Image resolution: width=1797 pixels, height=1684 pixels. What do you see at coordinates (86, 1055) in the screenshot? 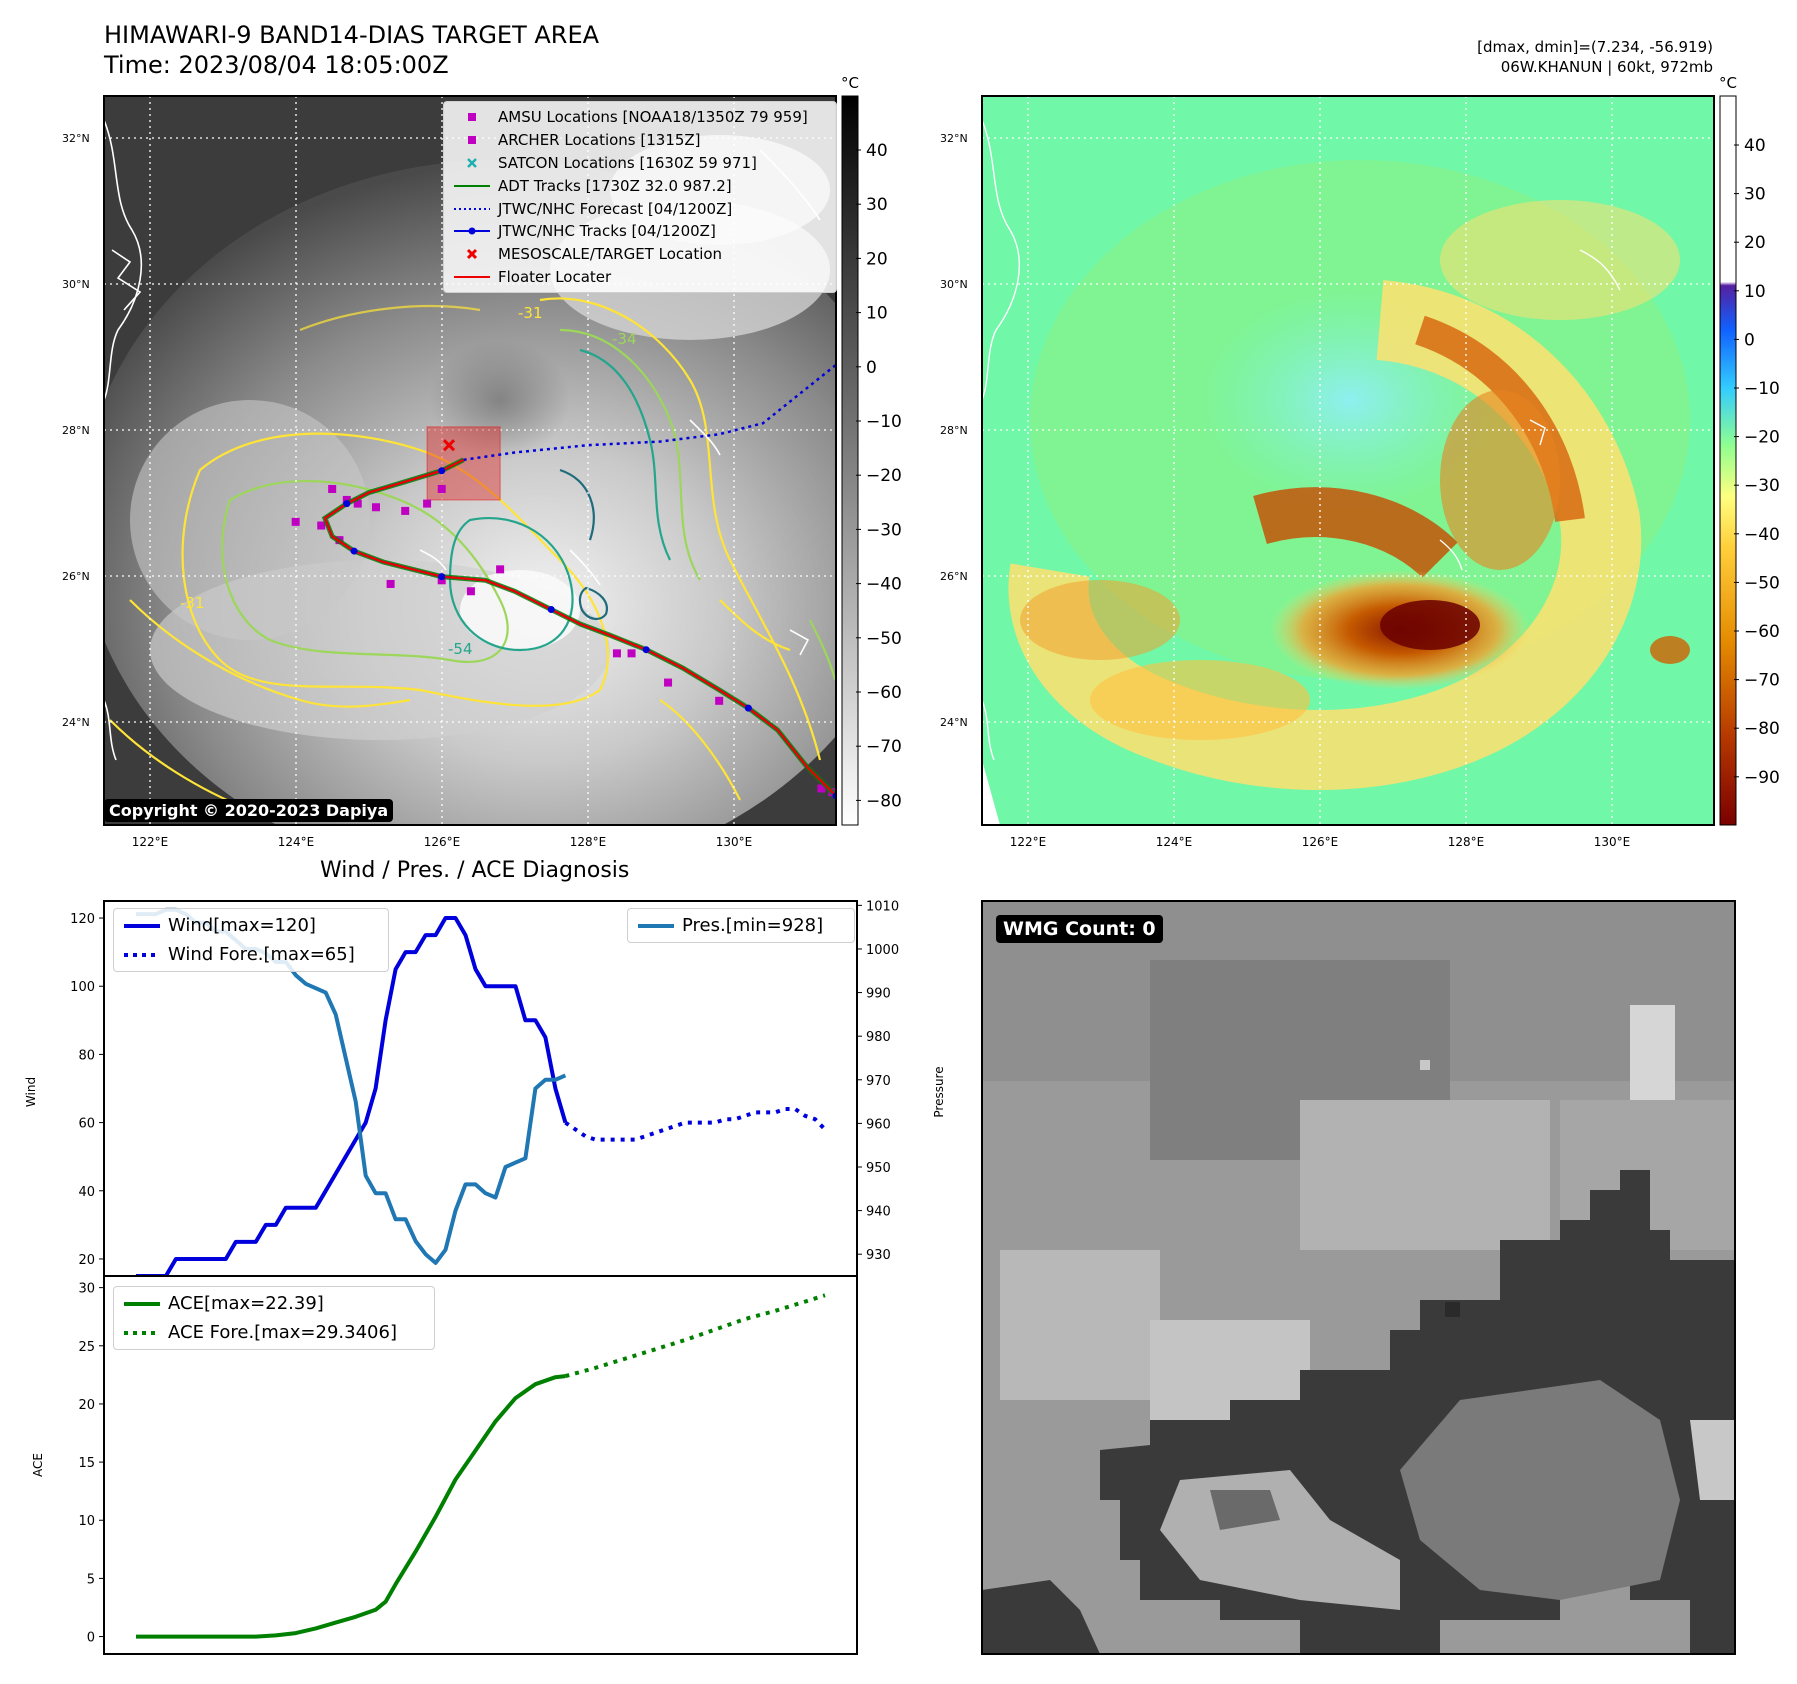
I see `y-tick-label: 80` at bounding box center [86, 1055].